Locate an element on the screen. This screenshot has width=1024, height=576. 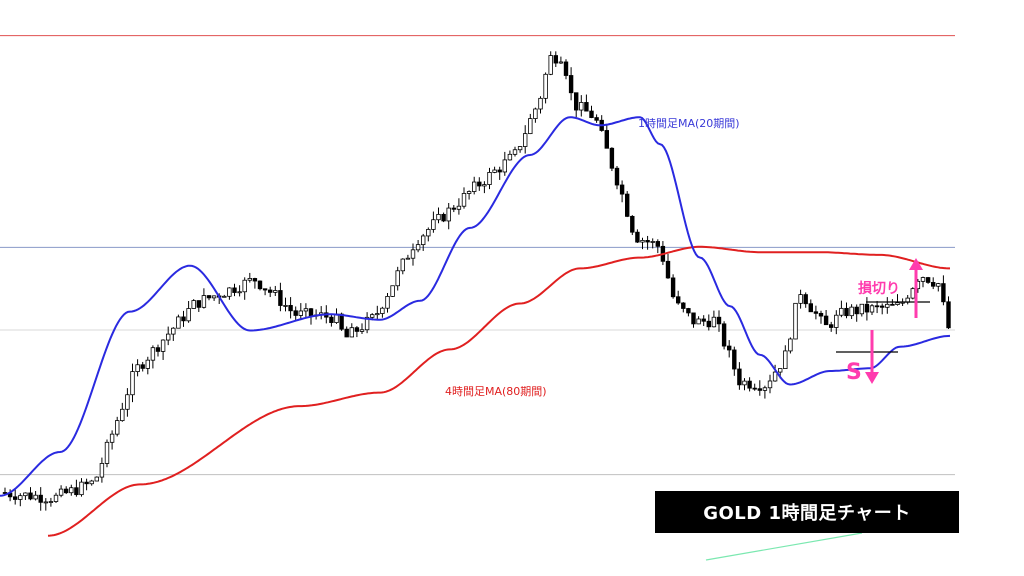
stop-loss-label: 損切り is located at coordinates (879, 288).